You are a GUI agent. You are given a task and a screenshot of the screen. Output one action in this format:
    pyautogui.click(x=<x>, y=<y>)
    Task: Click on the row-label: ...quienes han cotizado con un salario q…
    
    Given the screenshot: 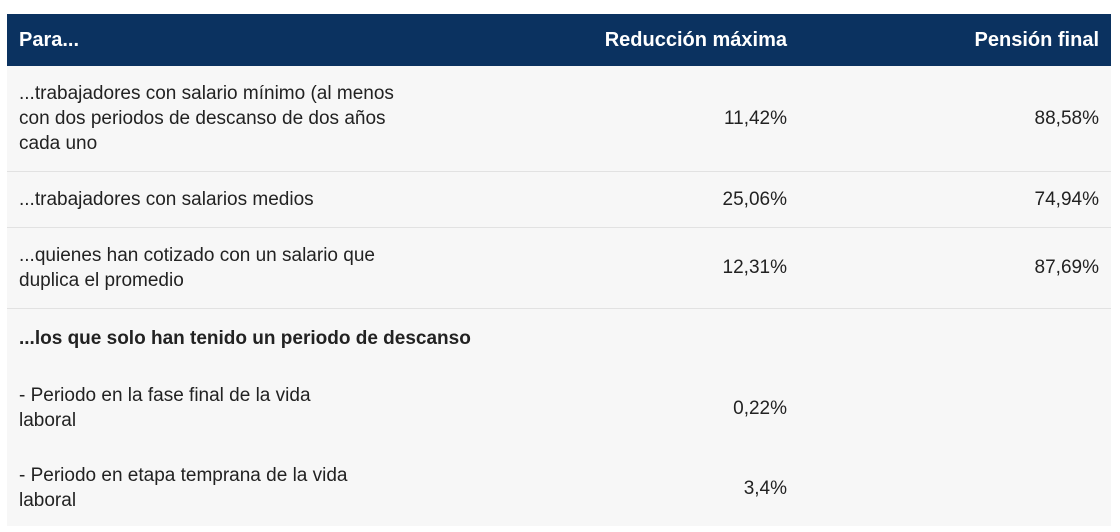 What is the action you would take?
    pyautogui.click(x=217, y=267)
    